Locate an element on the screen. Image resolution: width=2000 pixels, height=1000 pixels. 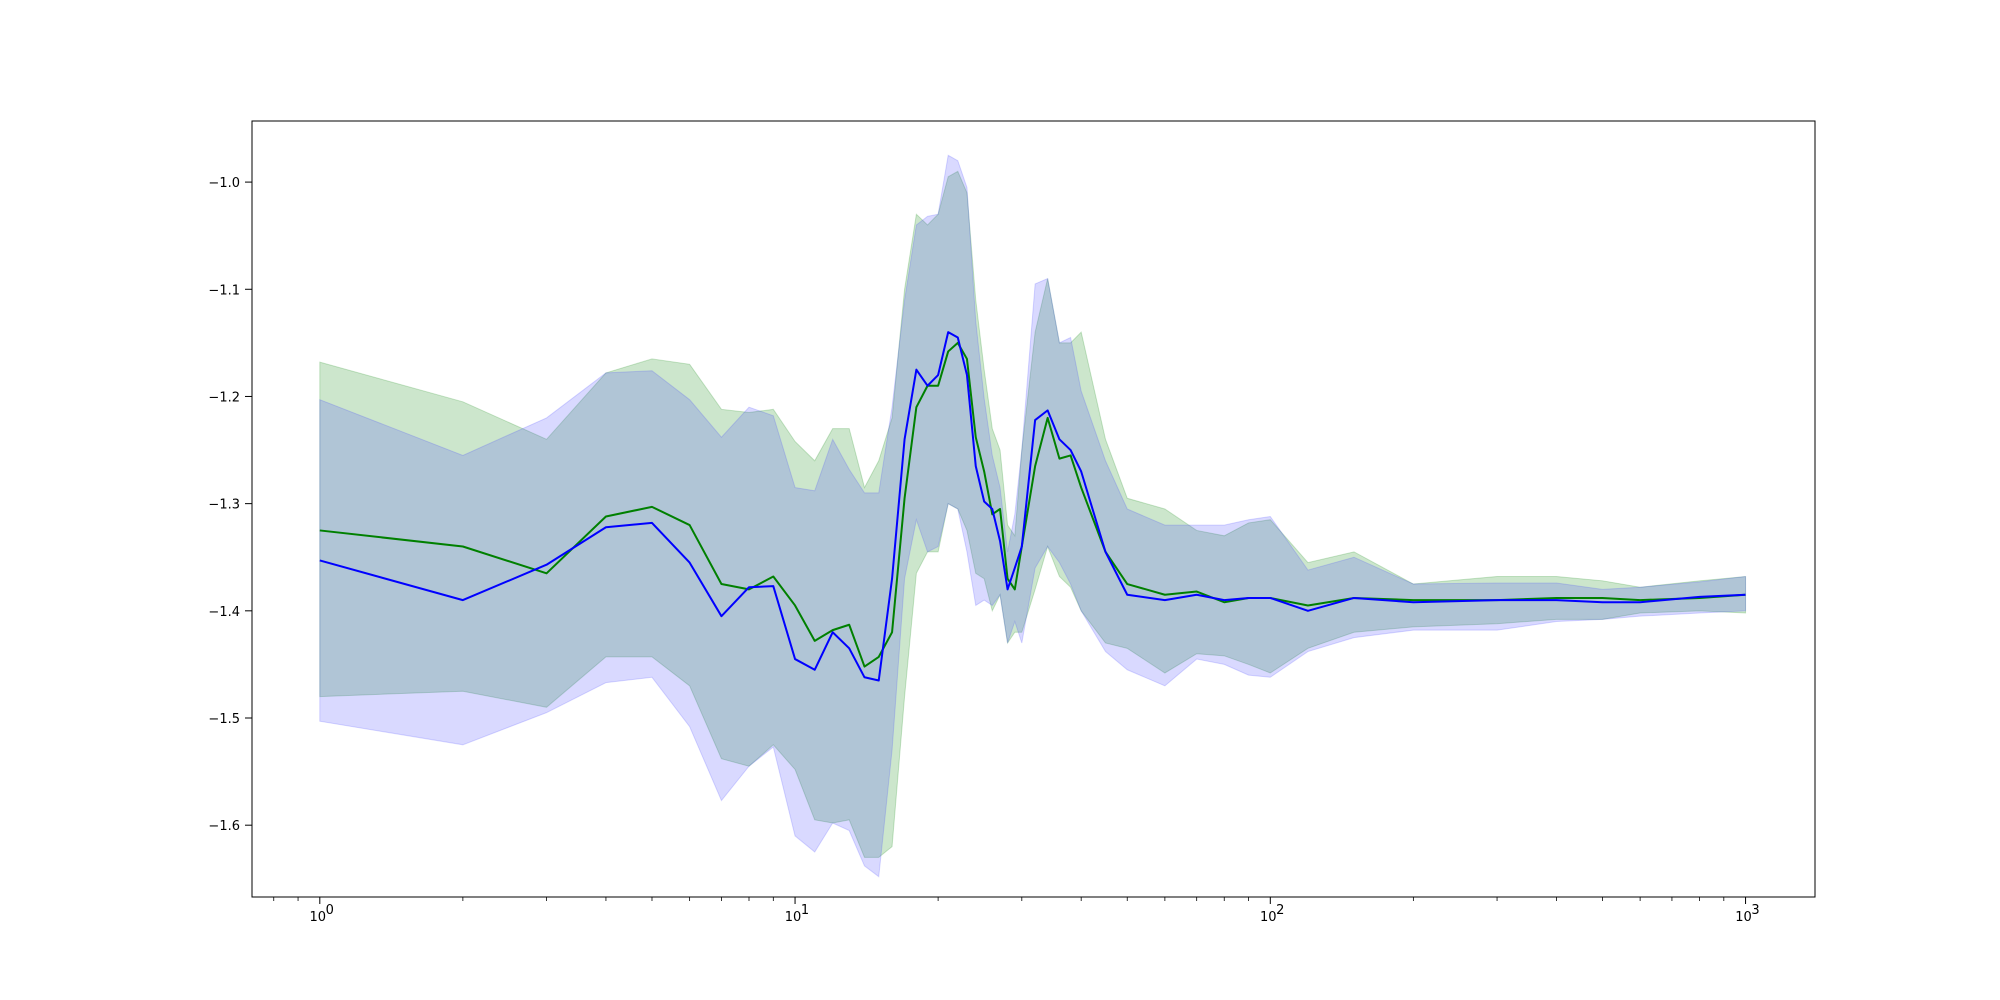
y-axis: −1.0 −1.1 −1.2 −1.3 −1.4 −1.5 −1.6 is located at coordinates (230, 505).